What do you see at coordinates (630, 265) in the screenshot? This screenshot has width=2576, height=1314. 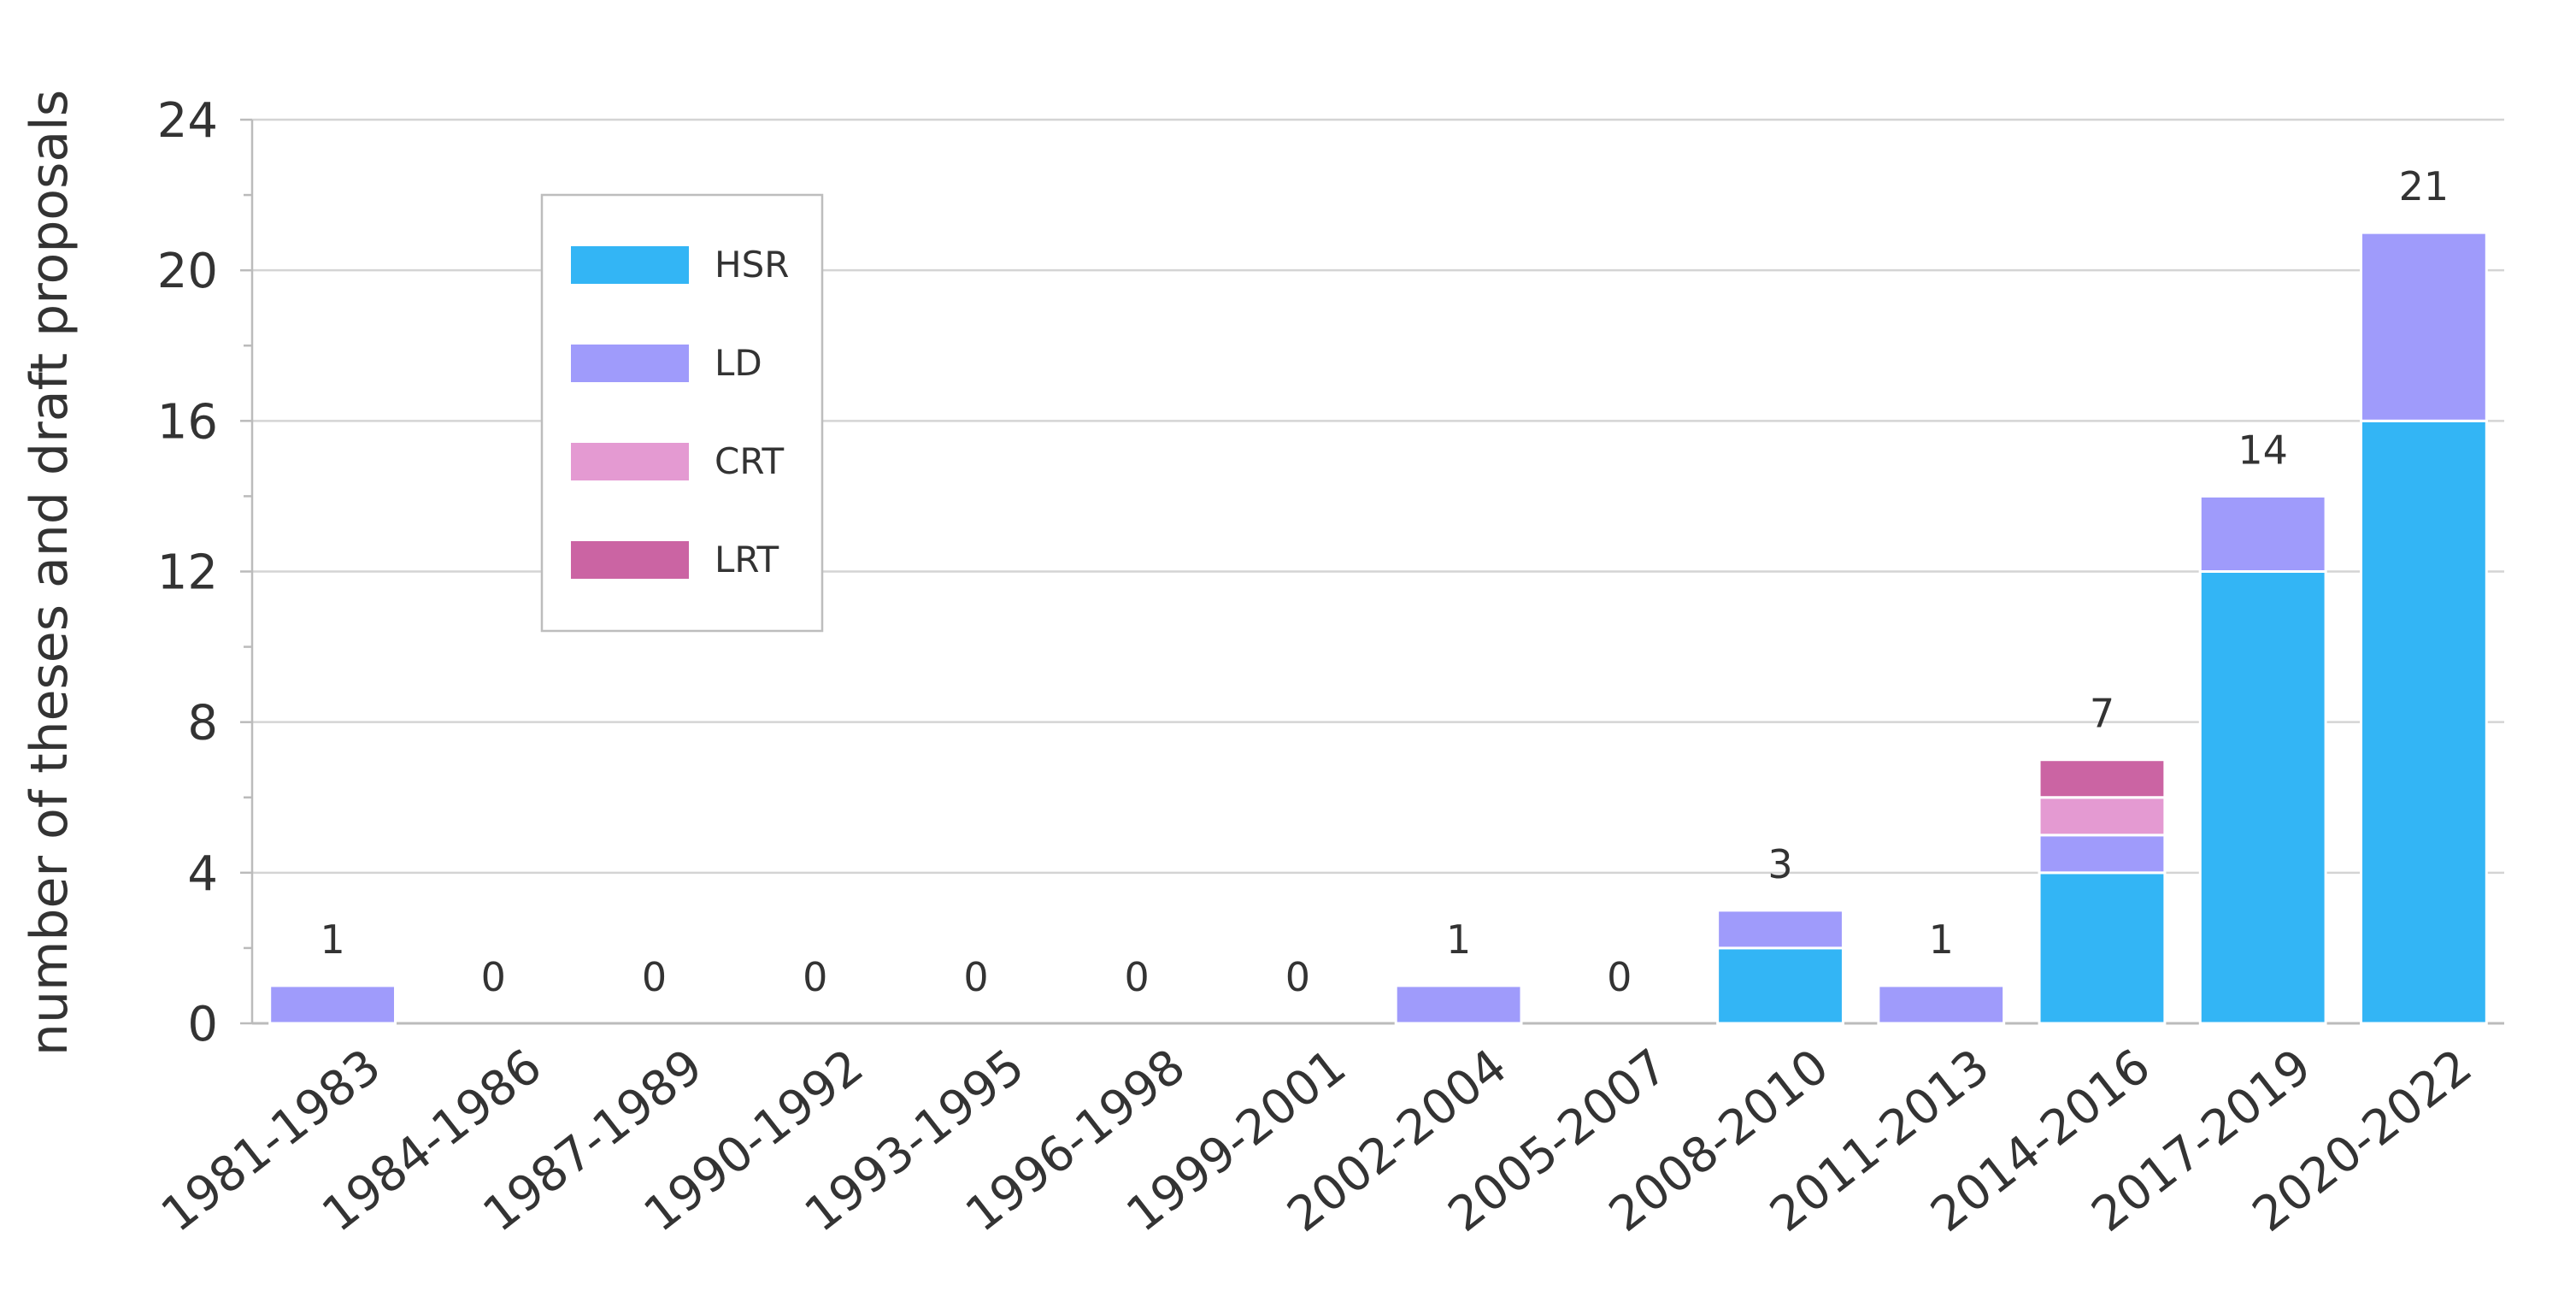 I see `legend-swatch-hsr` at bounding box center [630, 265].